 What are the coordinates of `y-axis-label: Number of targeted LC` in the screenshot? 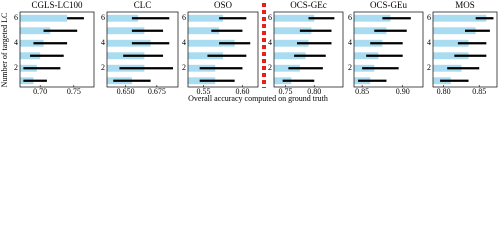 It's located at (4, 50).